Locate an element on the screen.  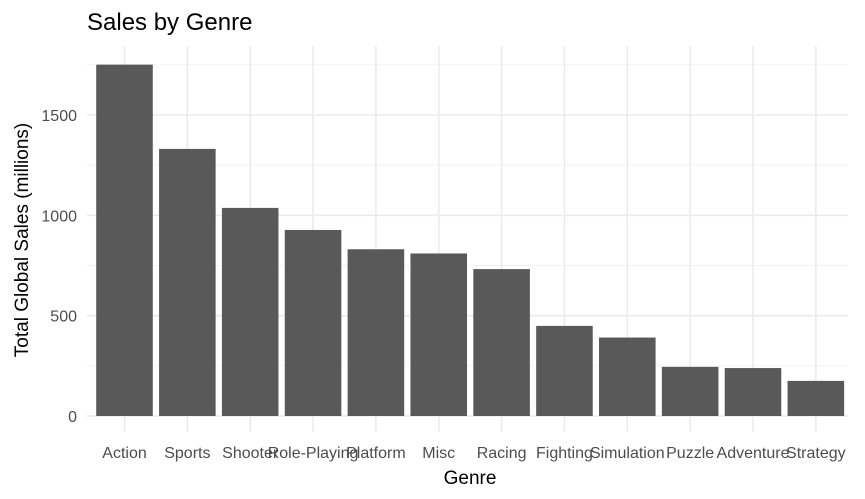
bar-simulation is located at coordinates (627, 376).